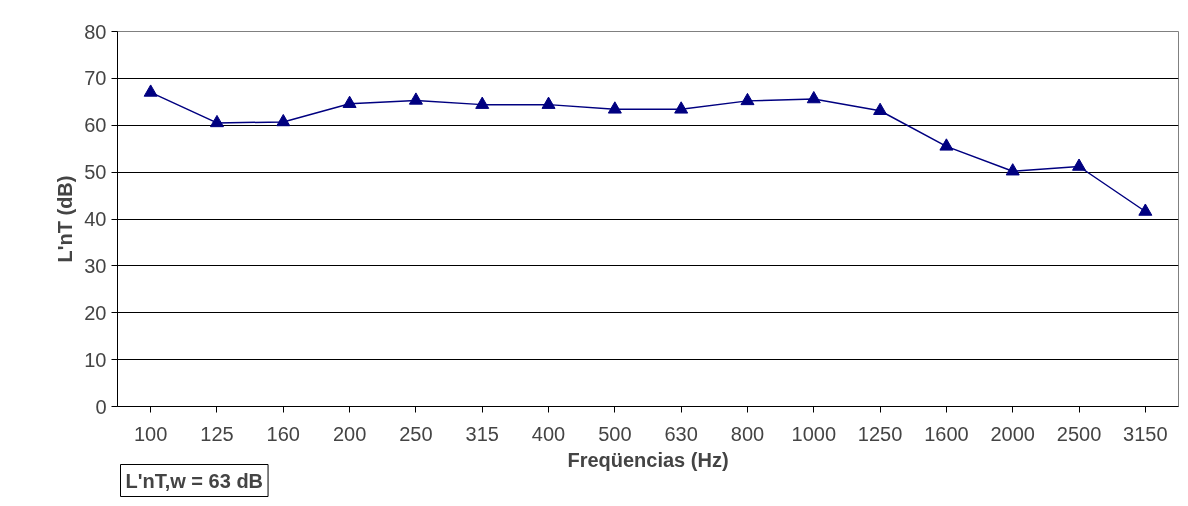 The height and width of the screenshot is (506, 1188). Describe the element at coordinates (95, 125) in the screenshot. I see `y-tick-label: 60` at that location.